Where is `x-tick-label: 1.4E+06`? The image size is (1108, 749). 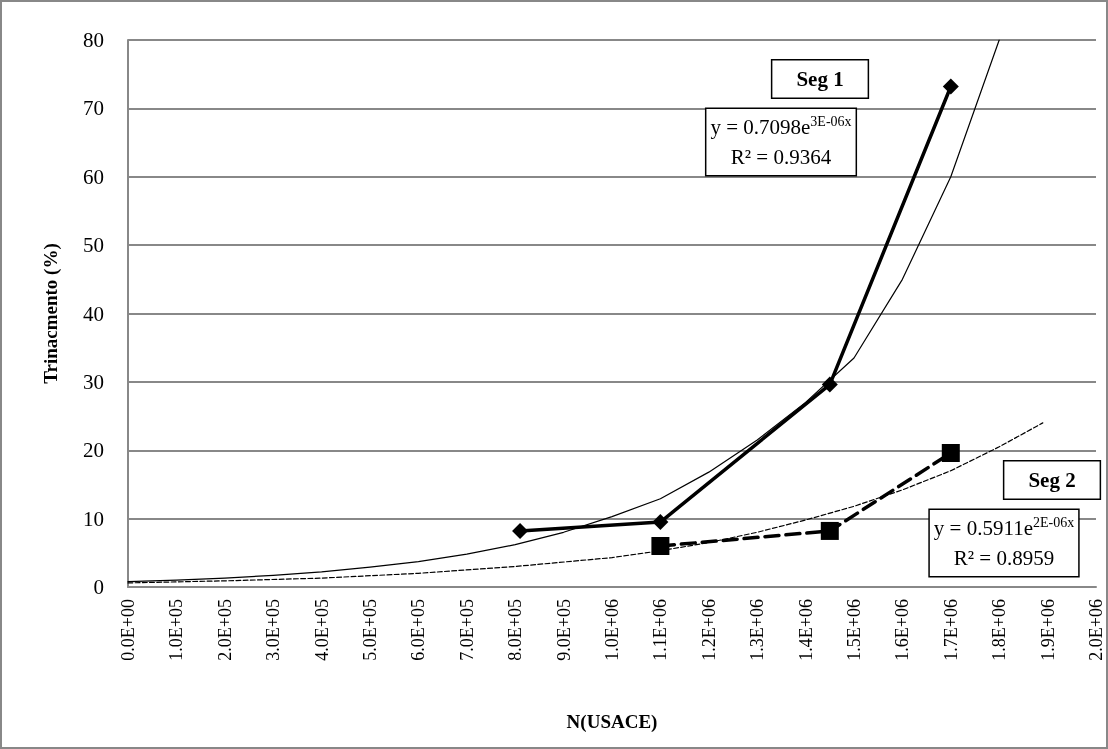 x-tick-label: 1.4E+06 is located at coordinates (805, 630).